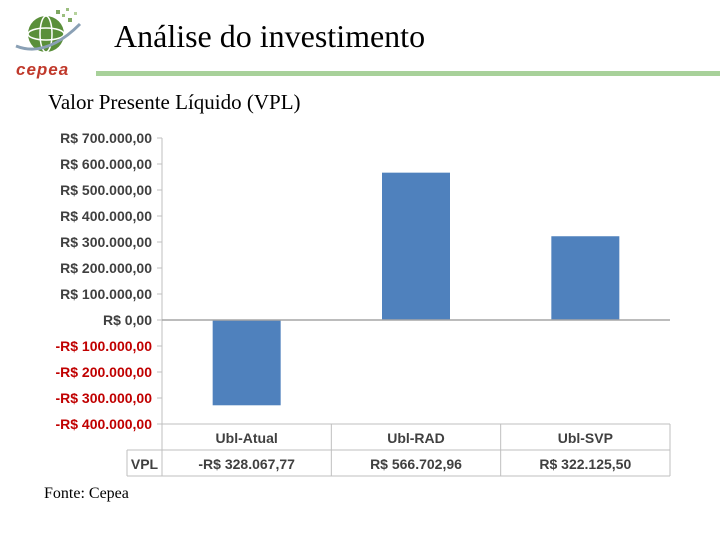  I want to click on y-tick-label: R$ 100.000,00, so click(106, 294).